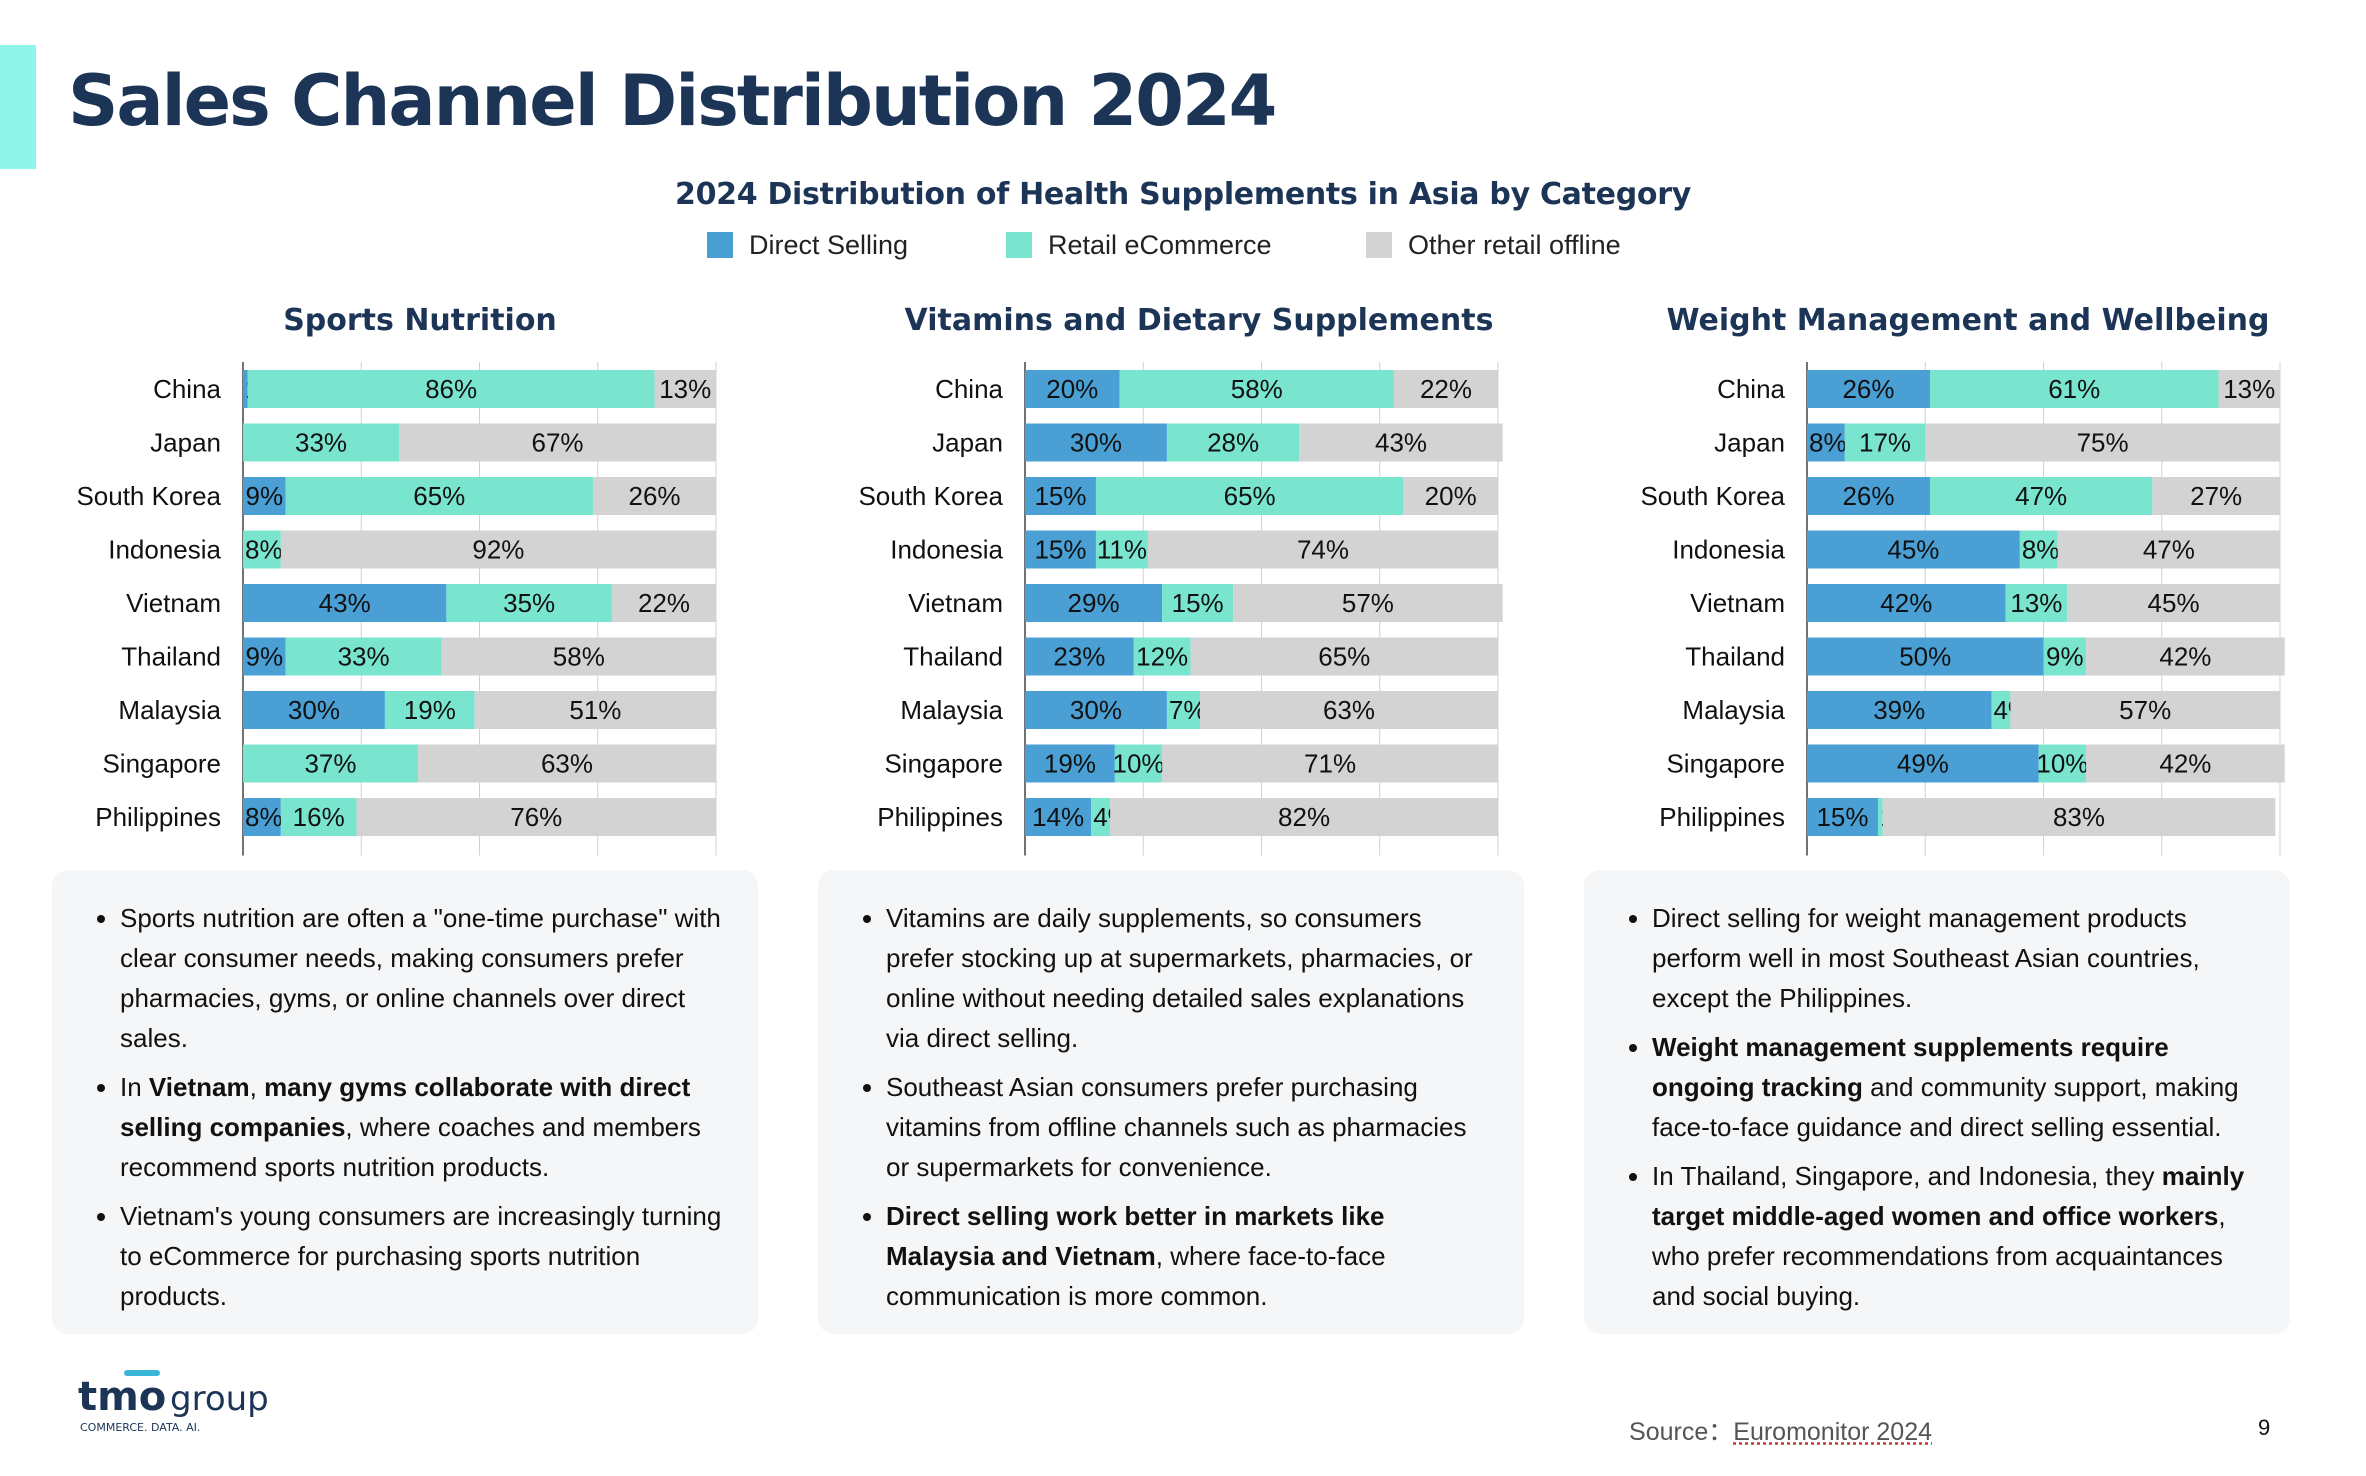  What do you see at coordinates (439, 496) in the screenshot?
I see `bar-retail-ecommerce-south-korea` at bounding box center [439, 496].